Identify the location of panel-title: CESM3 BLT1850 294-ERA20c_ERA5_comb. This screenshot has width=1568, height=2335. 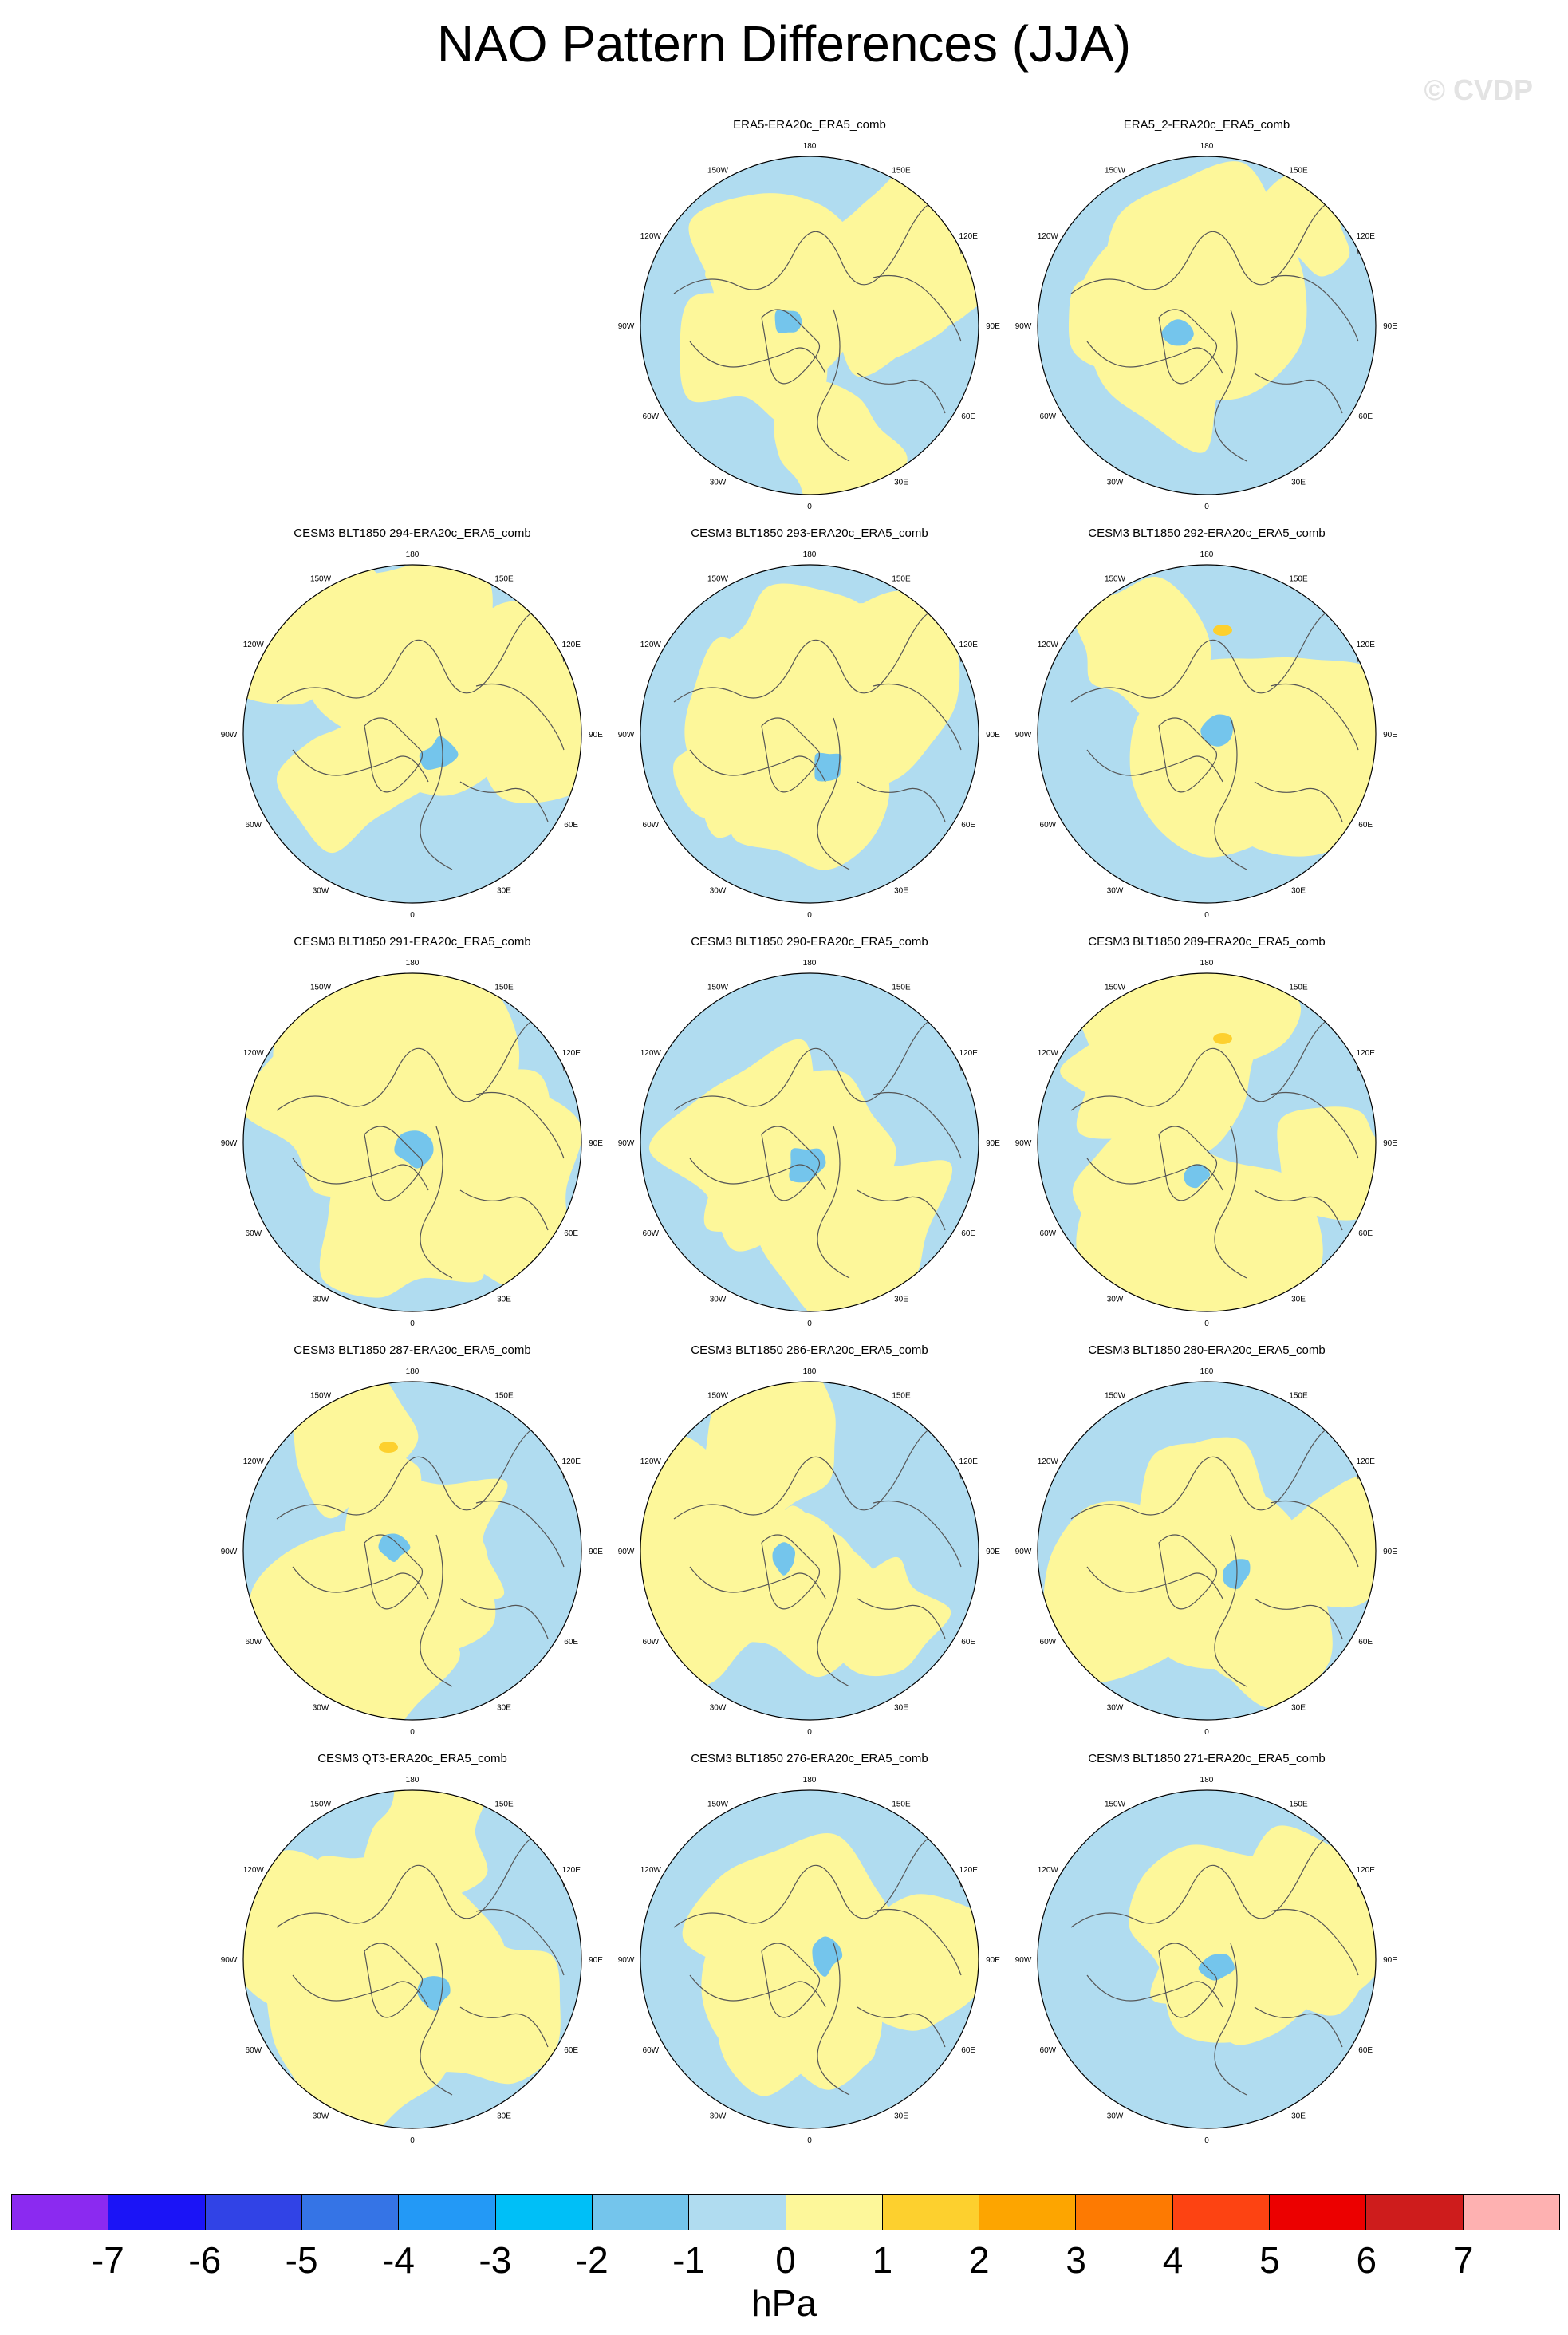
(413, 533).